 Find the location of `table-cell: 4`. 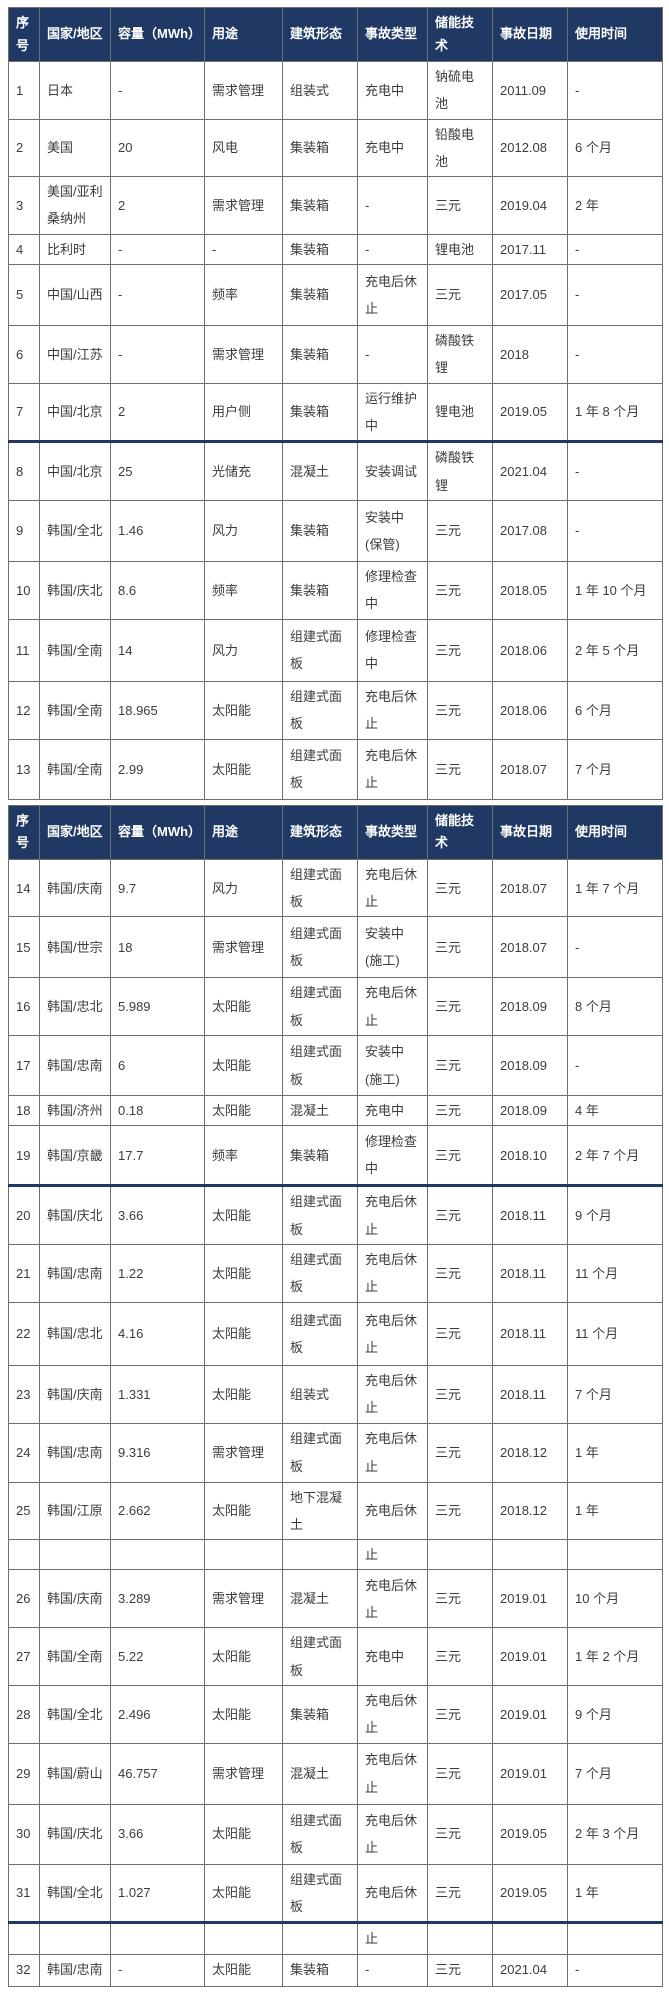

table-cell: 4 is located at coordinates (24, 249).